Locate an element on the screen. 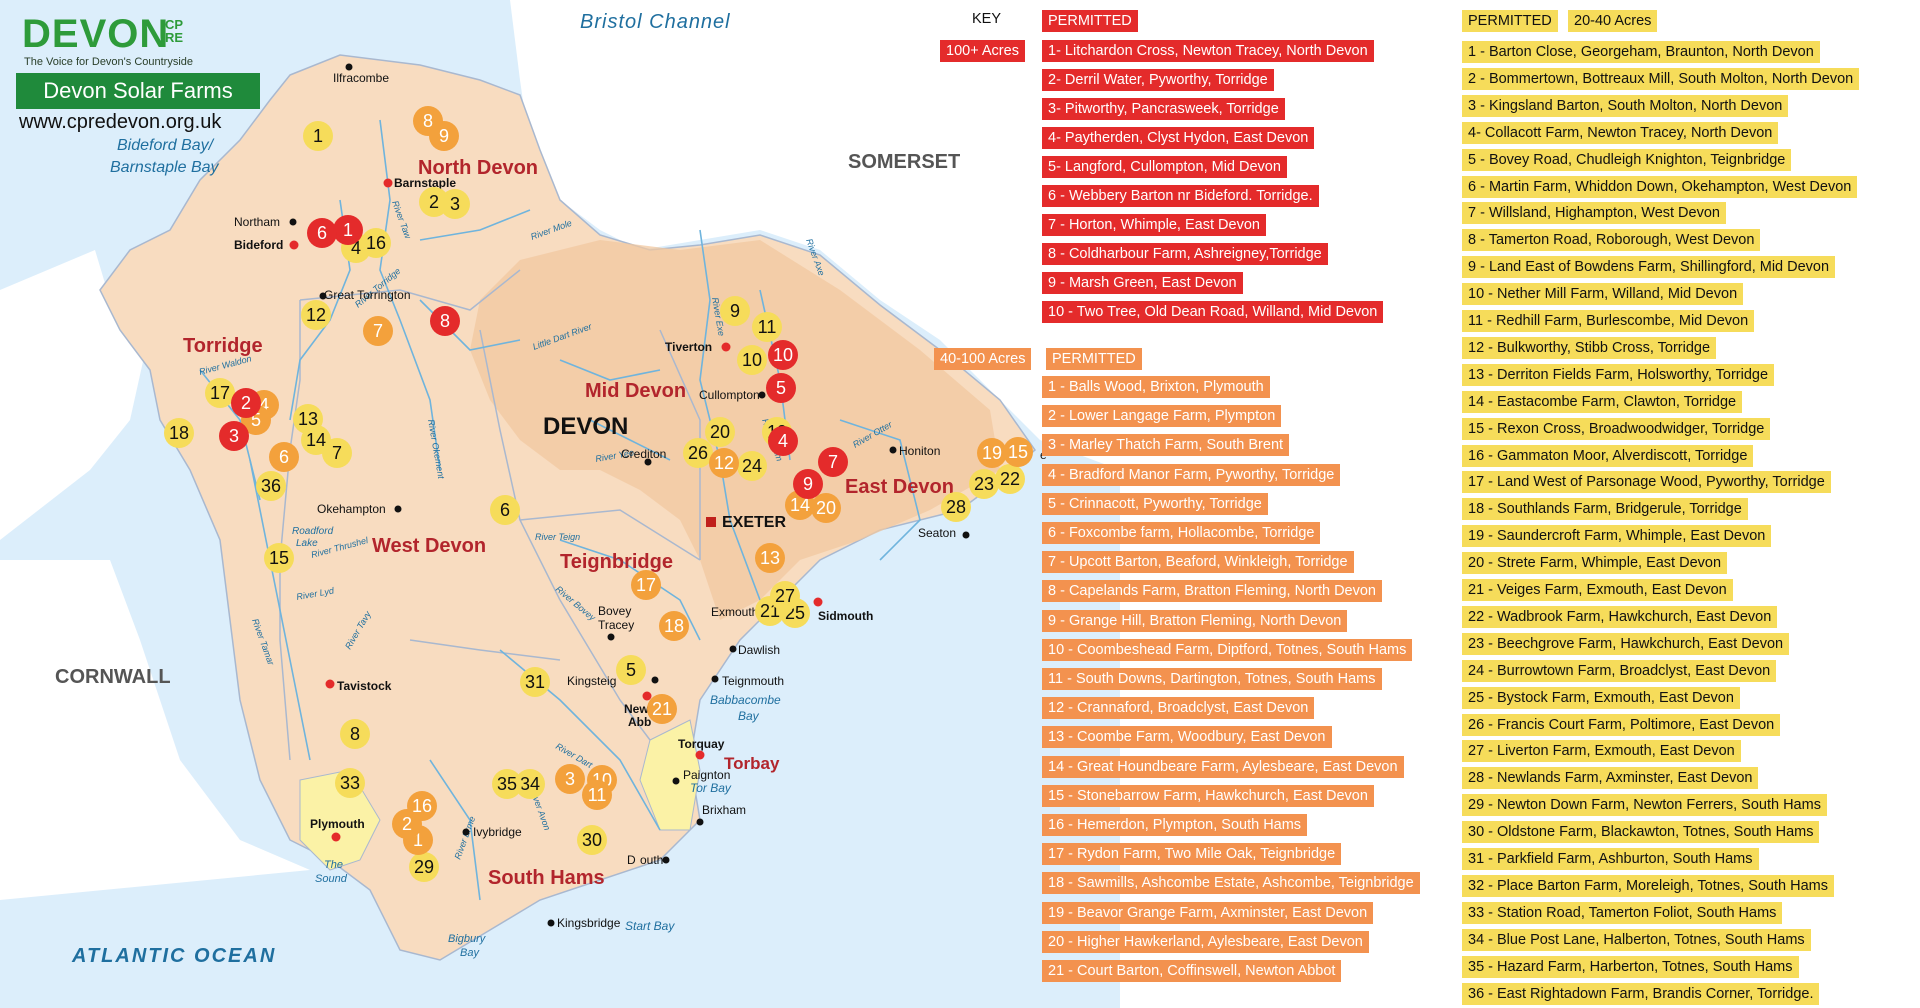 Image resolution: width=1920 pixels, height=1008 pixels. district-east-devon: East Devon is located at coordinates (899, 487).